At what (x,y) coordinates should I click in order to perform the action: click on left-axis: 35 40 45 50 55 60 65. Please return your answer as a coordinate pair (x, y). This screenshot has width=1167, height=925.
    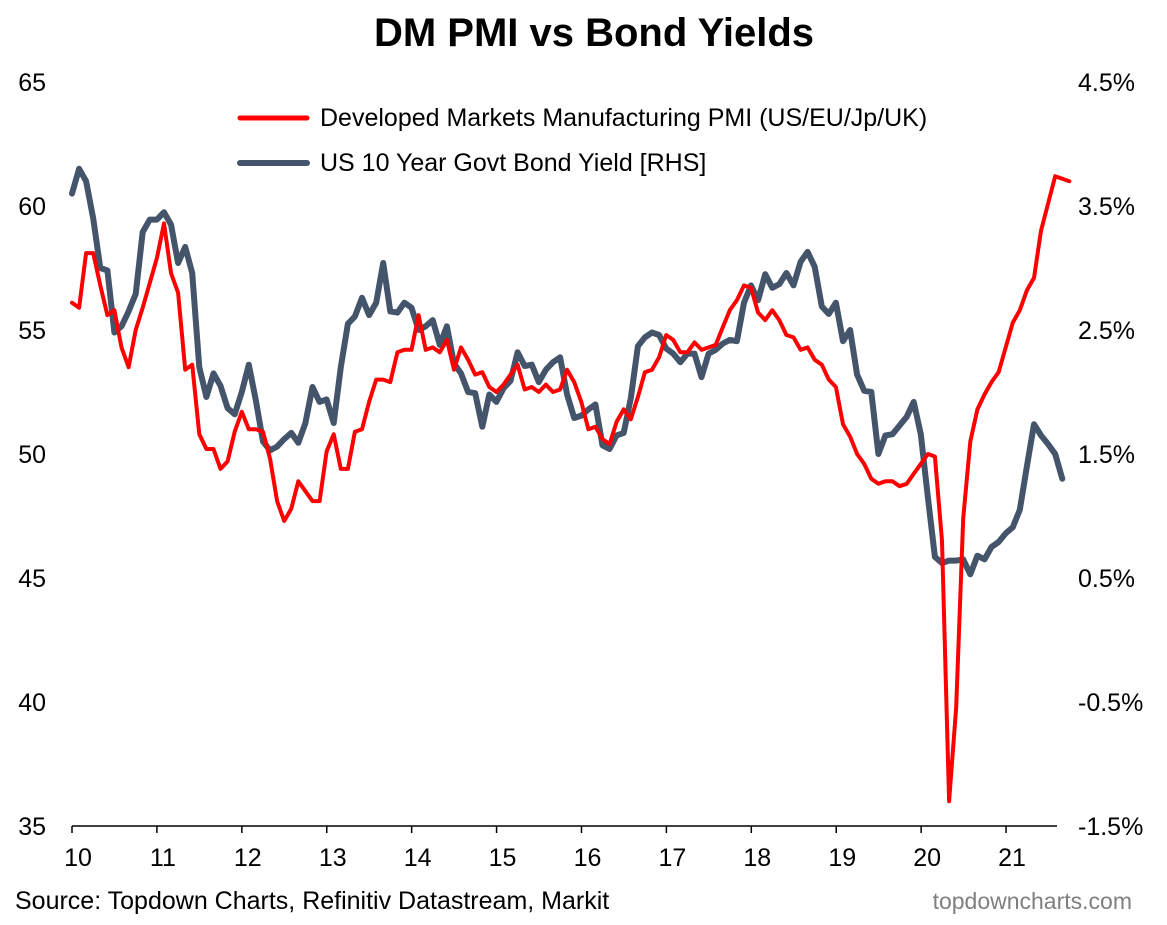
    Looking at the image, I should click on (32, 455).